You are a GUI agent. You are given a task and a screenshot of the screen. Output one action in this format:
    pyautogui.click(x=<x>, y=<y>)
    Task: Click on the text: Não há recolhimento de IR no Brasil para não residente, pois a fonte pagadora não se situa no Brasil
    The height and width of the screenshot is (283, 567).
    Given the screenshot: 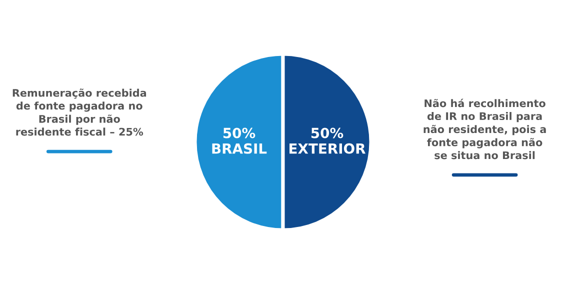 What is the action you would take?
    pyautogui.click(x=485, y=129)
    